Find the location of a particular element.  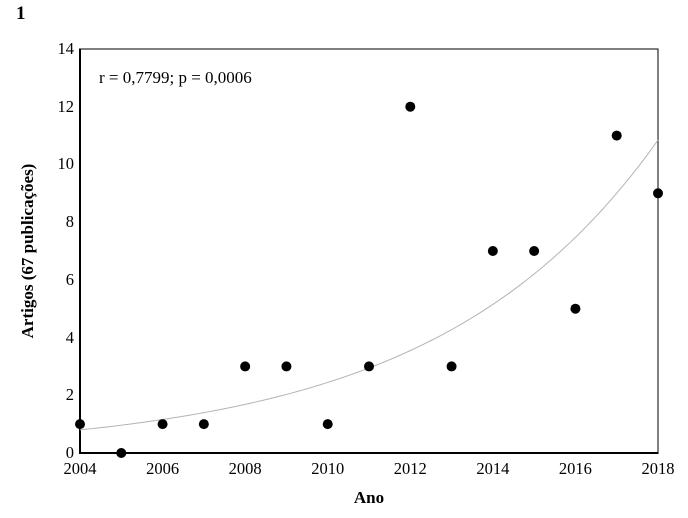

x-tick-label: 2004 is located at coordinates (80, 468).